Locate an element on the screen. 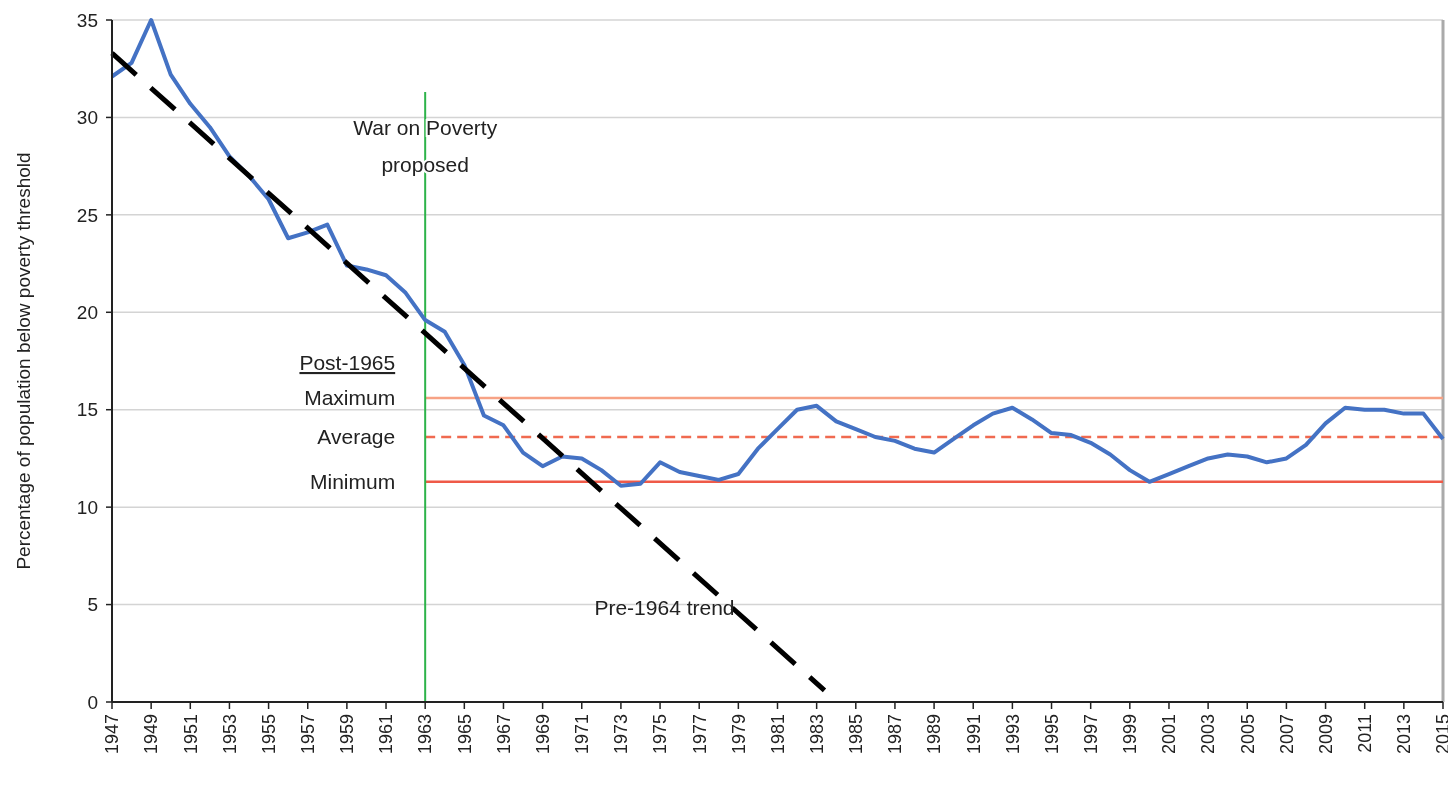 This screenshot has width=1456, height=787. y-tick-label: 25 is located at coordinates (87, 215).